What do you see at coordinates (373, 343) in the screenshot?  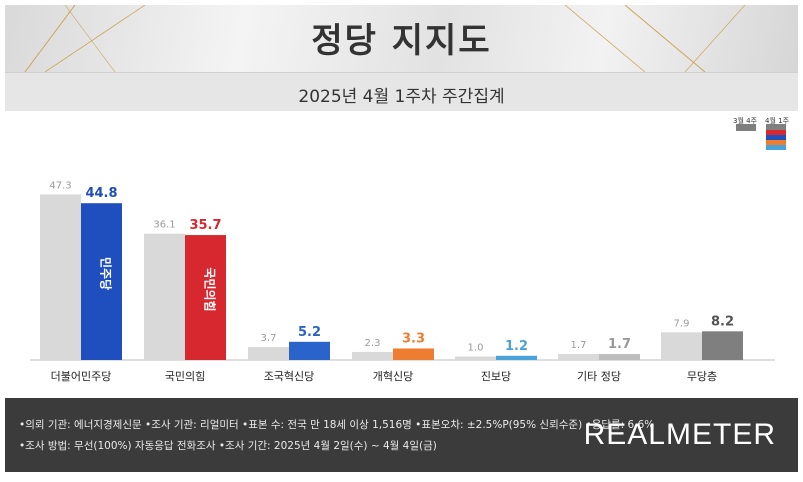 I see `label-prev-3: 2.3` at bounding box center [373, 343].